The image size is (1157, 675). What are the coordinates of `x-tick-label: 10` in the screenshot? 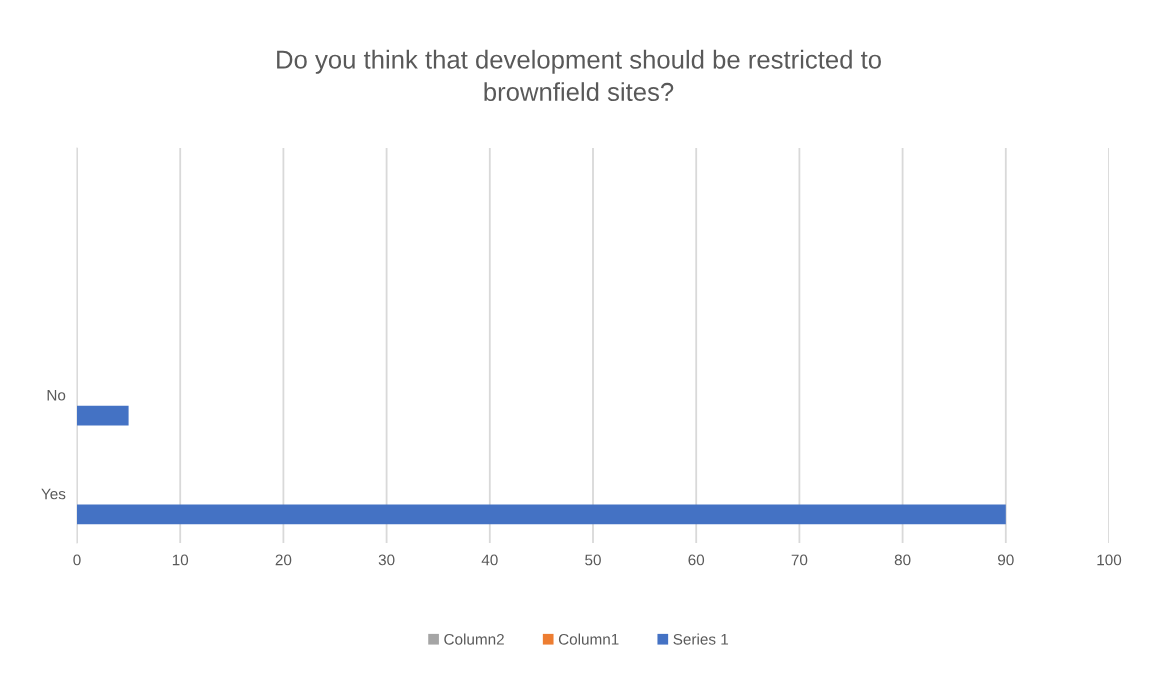 It's located at (180, 560).